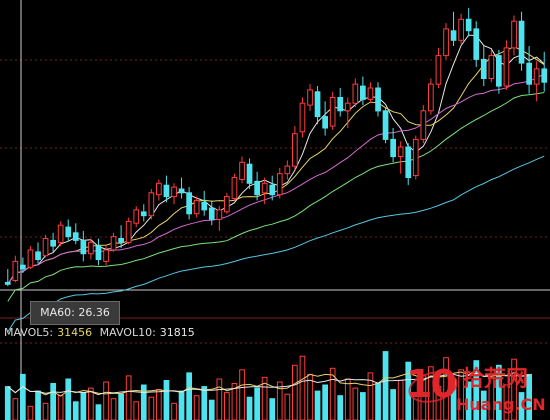 This screenshot has height=420, width=550. I want to click on volume-legend: MAVOL5: 31456 MAVOL10: 31815, so click(101, 332).